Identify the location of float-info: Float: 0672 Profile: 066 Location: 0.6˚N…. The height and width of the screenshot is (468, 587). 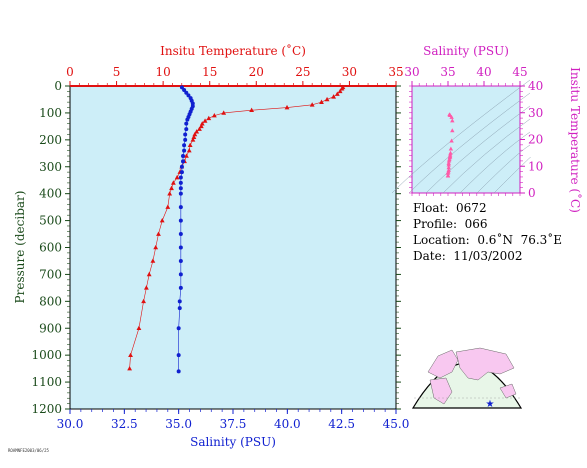
(487, 232).